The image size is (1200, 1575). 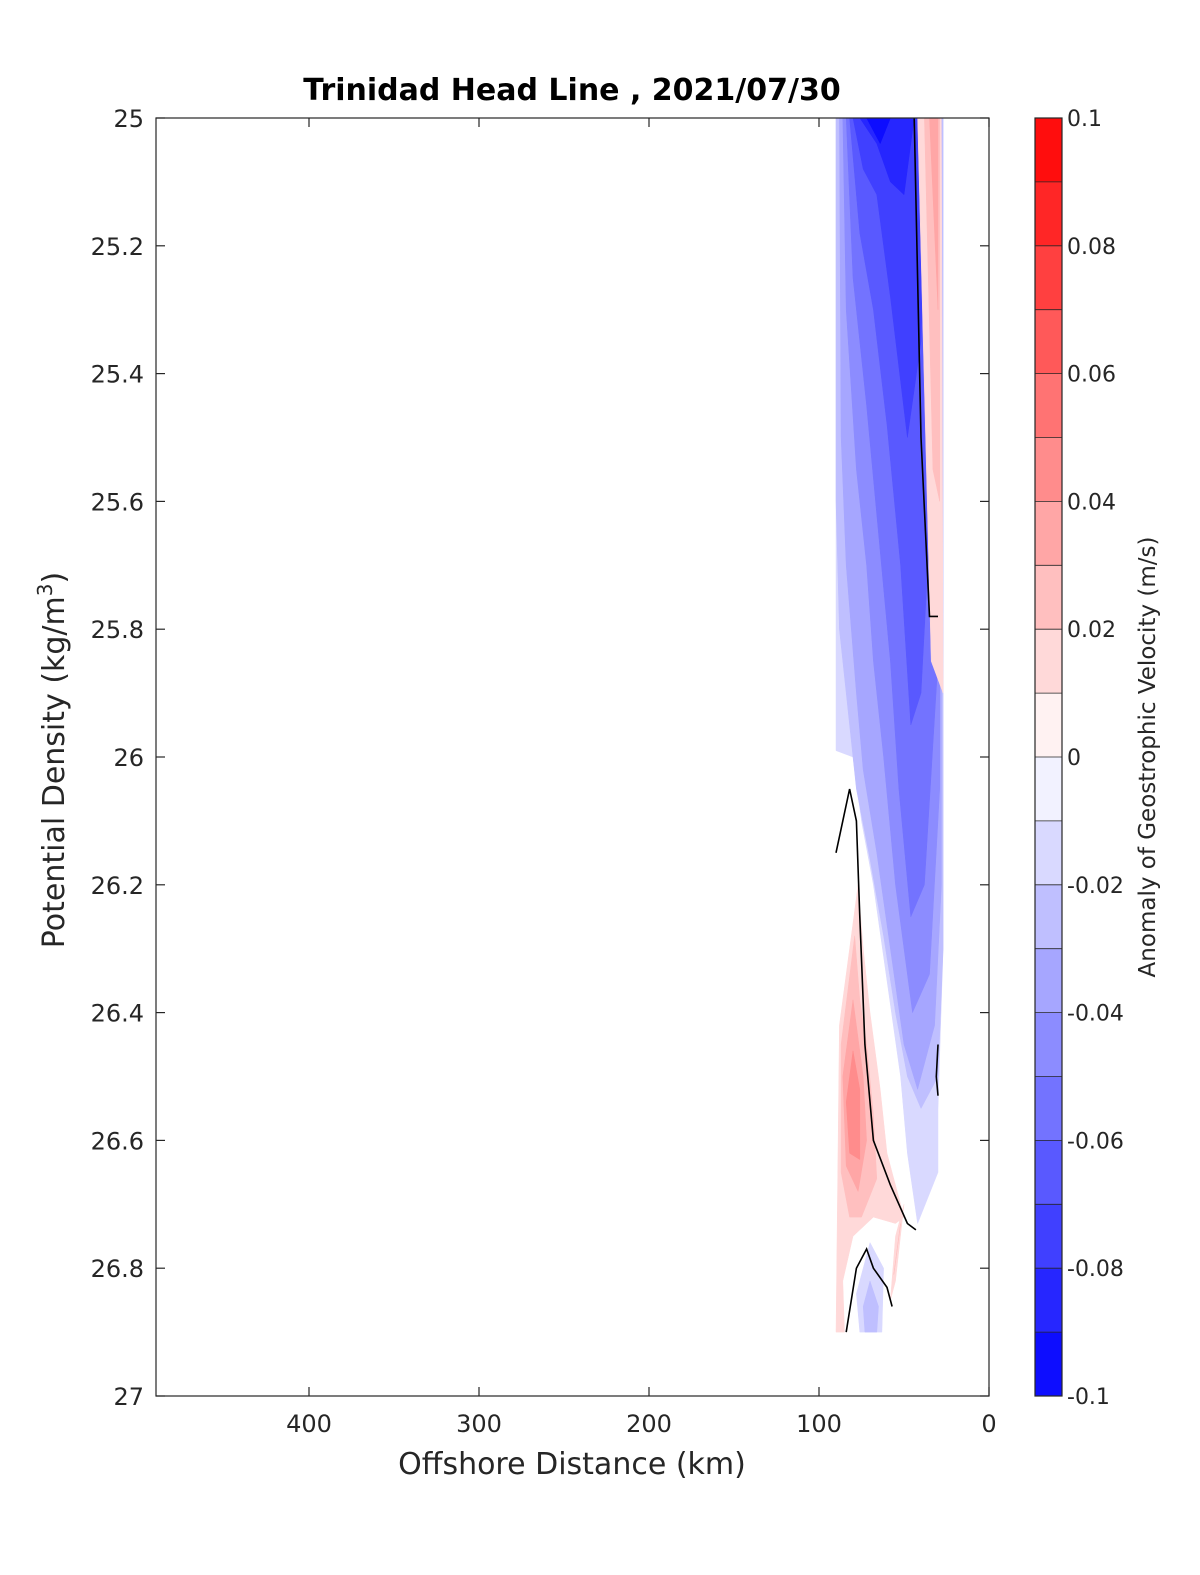 I want to click on colorbar-tick-label: 0, so click(x=1074, y=758).